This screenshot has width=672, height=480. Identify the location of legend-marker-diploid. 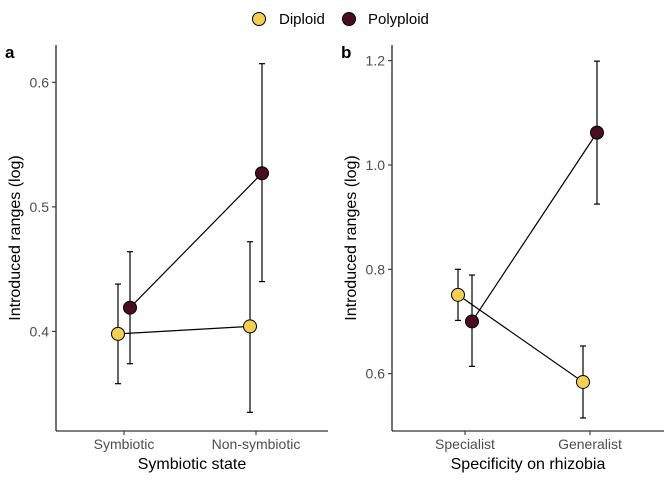
(259, 19).